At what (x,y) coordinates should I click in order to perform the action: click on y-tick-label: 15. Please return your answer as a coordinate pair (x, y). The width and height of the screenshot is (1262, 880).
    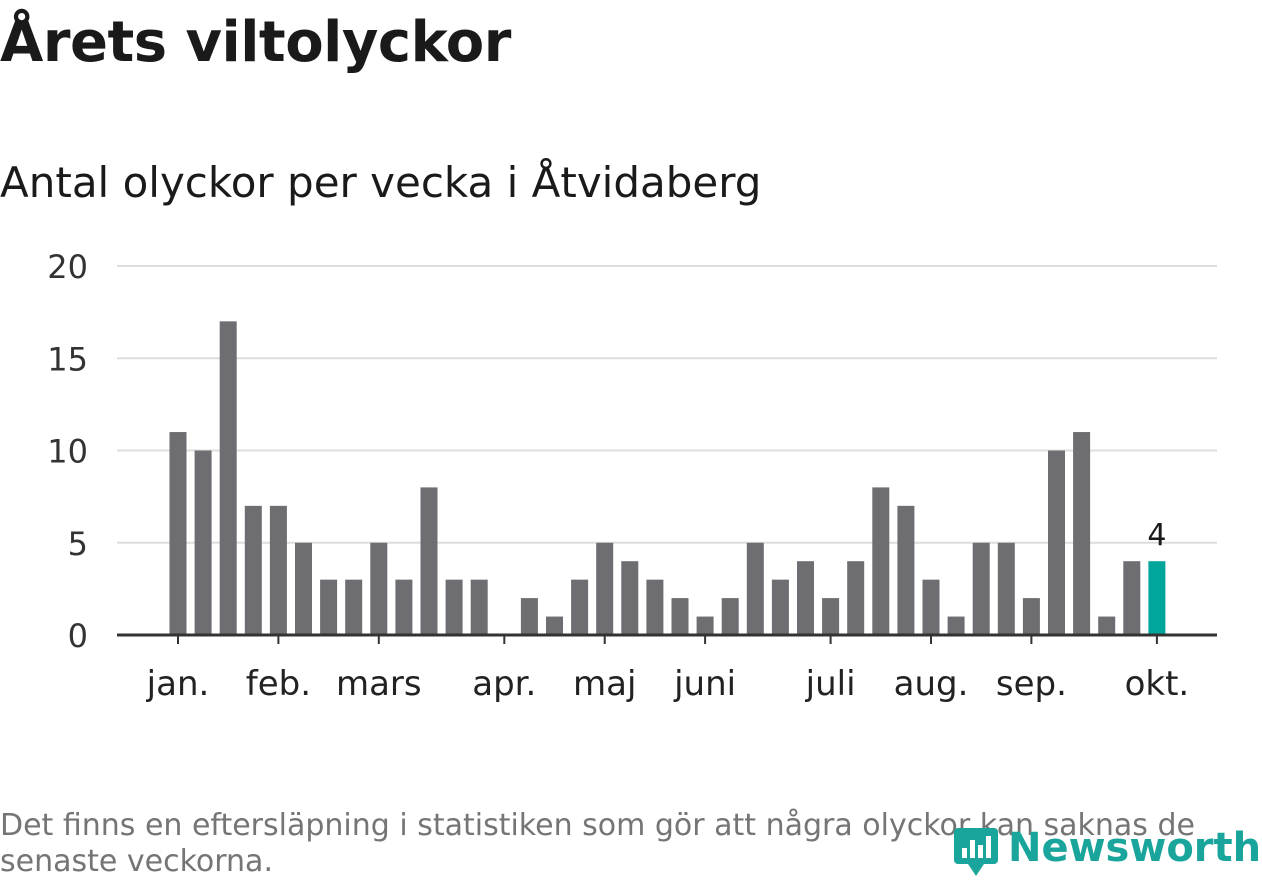
    Looking at the image, I should click on (67, 359).